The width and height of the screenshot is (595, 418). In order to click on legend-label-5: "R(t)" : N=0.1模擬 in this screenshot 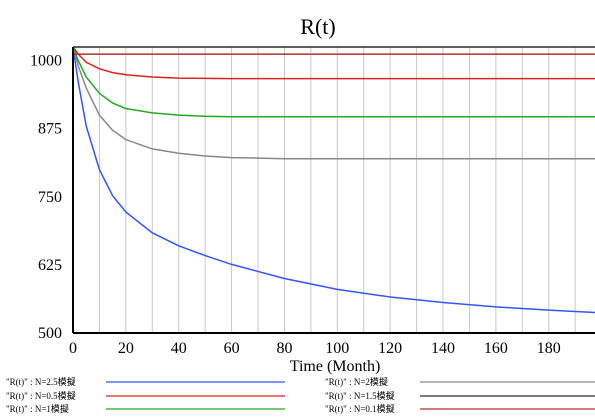, I will do `click(360, 409)`.